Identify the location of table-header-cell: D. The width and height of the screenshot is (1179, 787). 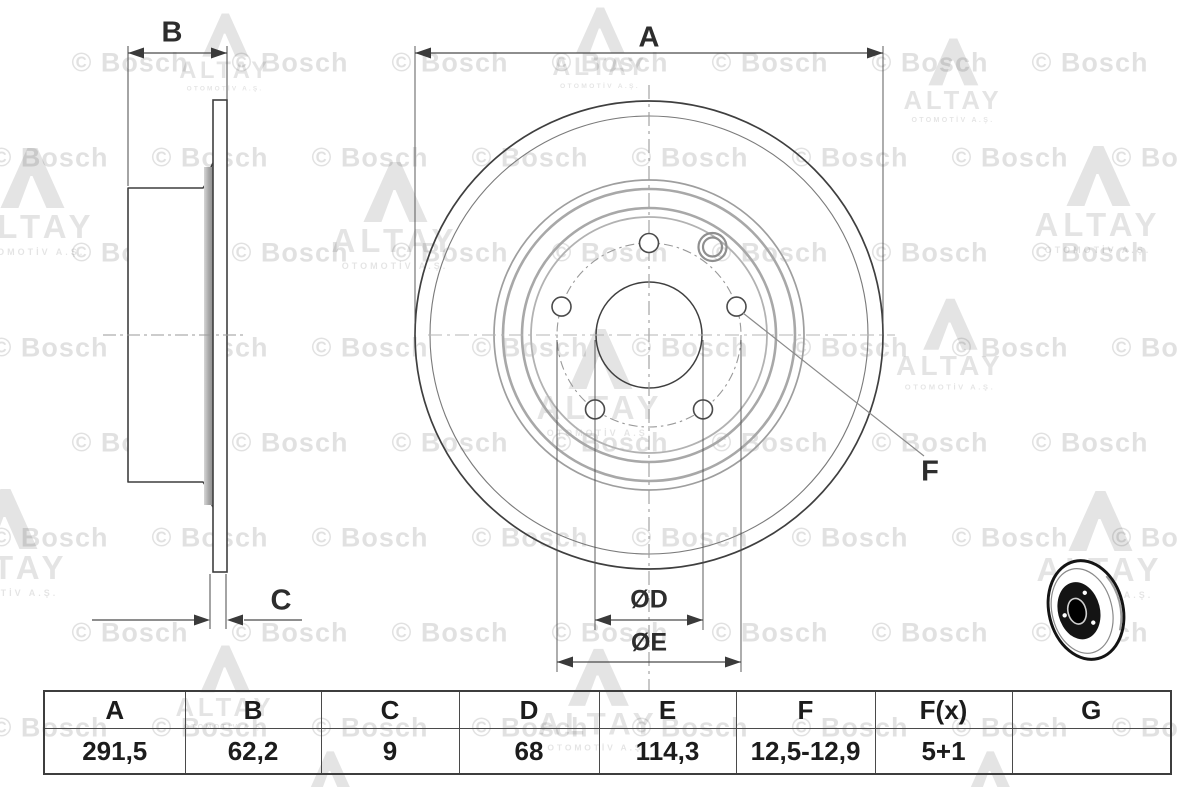
(529, 709).